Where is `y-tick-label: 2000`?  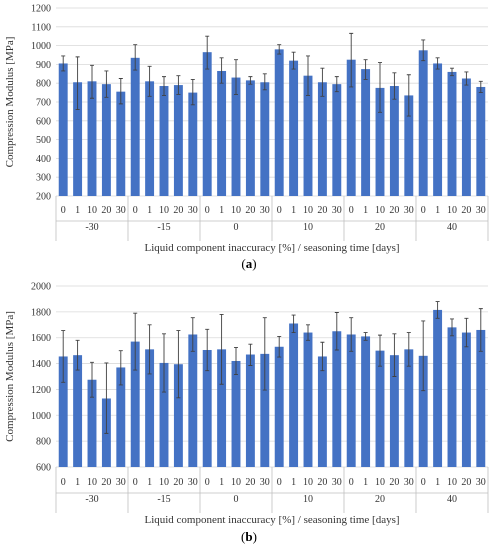
y-tick-label: 2000 is located at coordinates (41, 287).